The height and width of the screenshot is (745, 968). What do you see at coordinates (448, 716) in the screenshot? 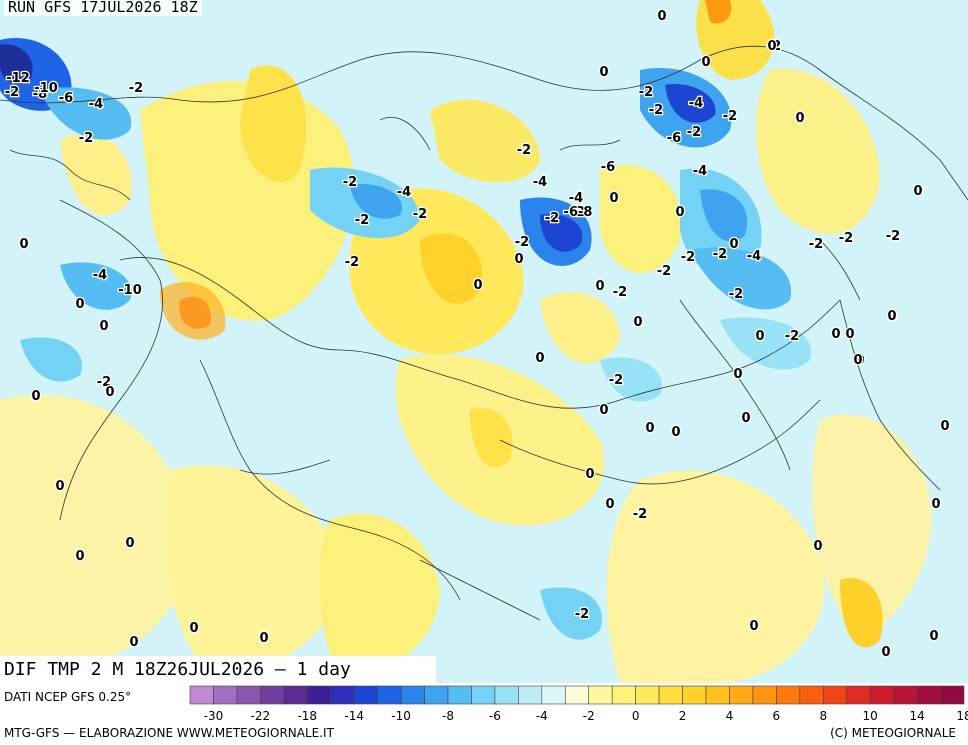
I see `legend-tick-label: -8` at bounding box center [448, 716].